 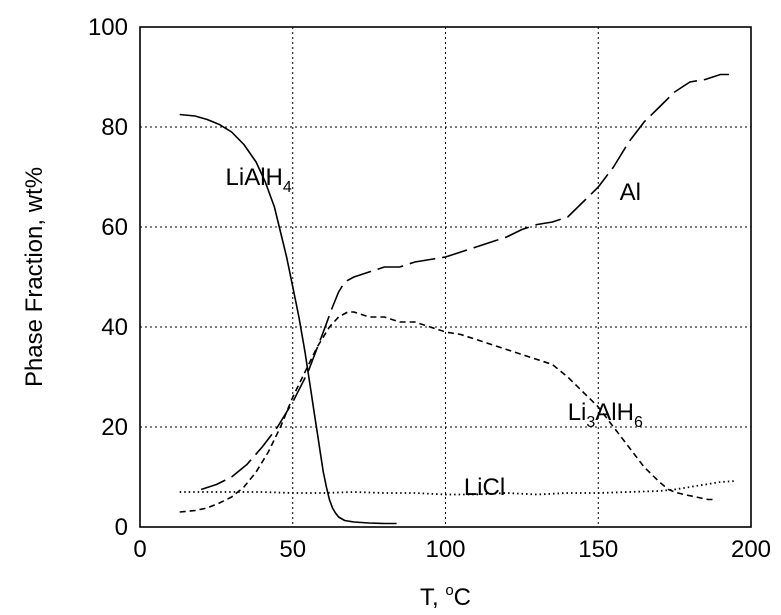 What do you see at coordinates (445, 549) in the screenshot?
I see `x-tick-label: 100` at bounding box center [445, 549].